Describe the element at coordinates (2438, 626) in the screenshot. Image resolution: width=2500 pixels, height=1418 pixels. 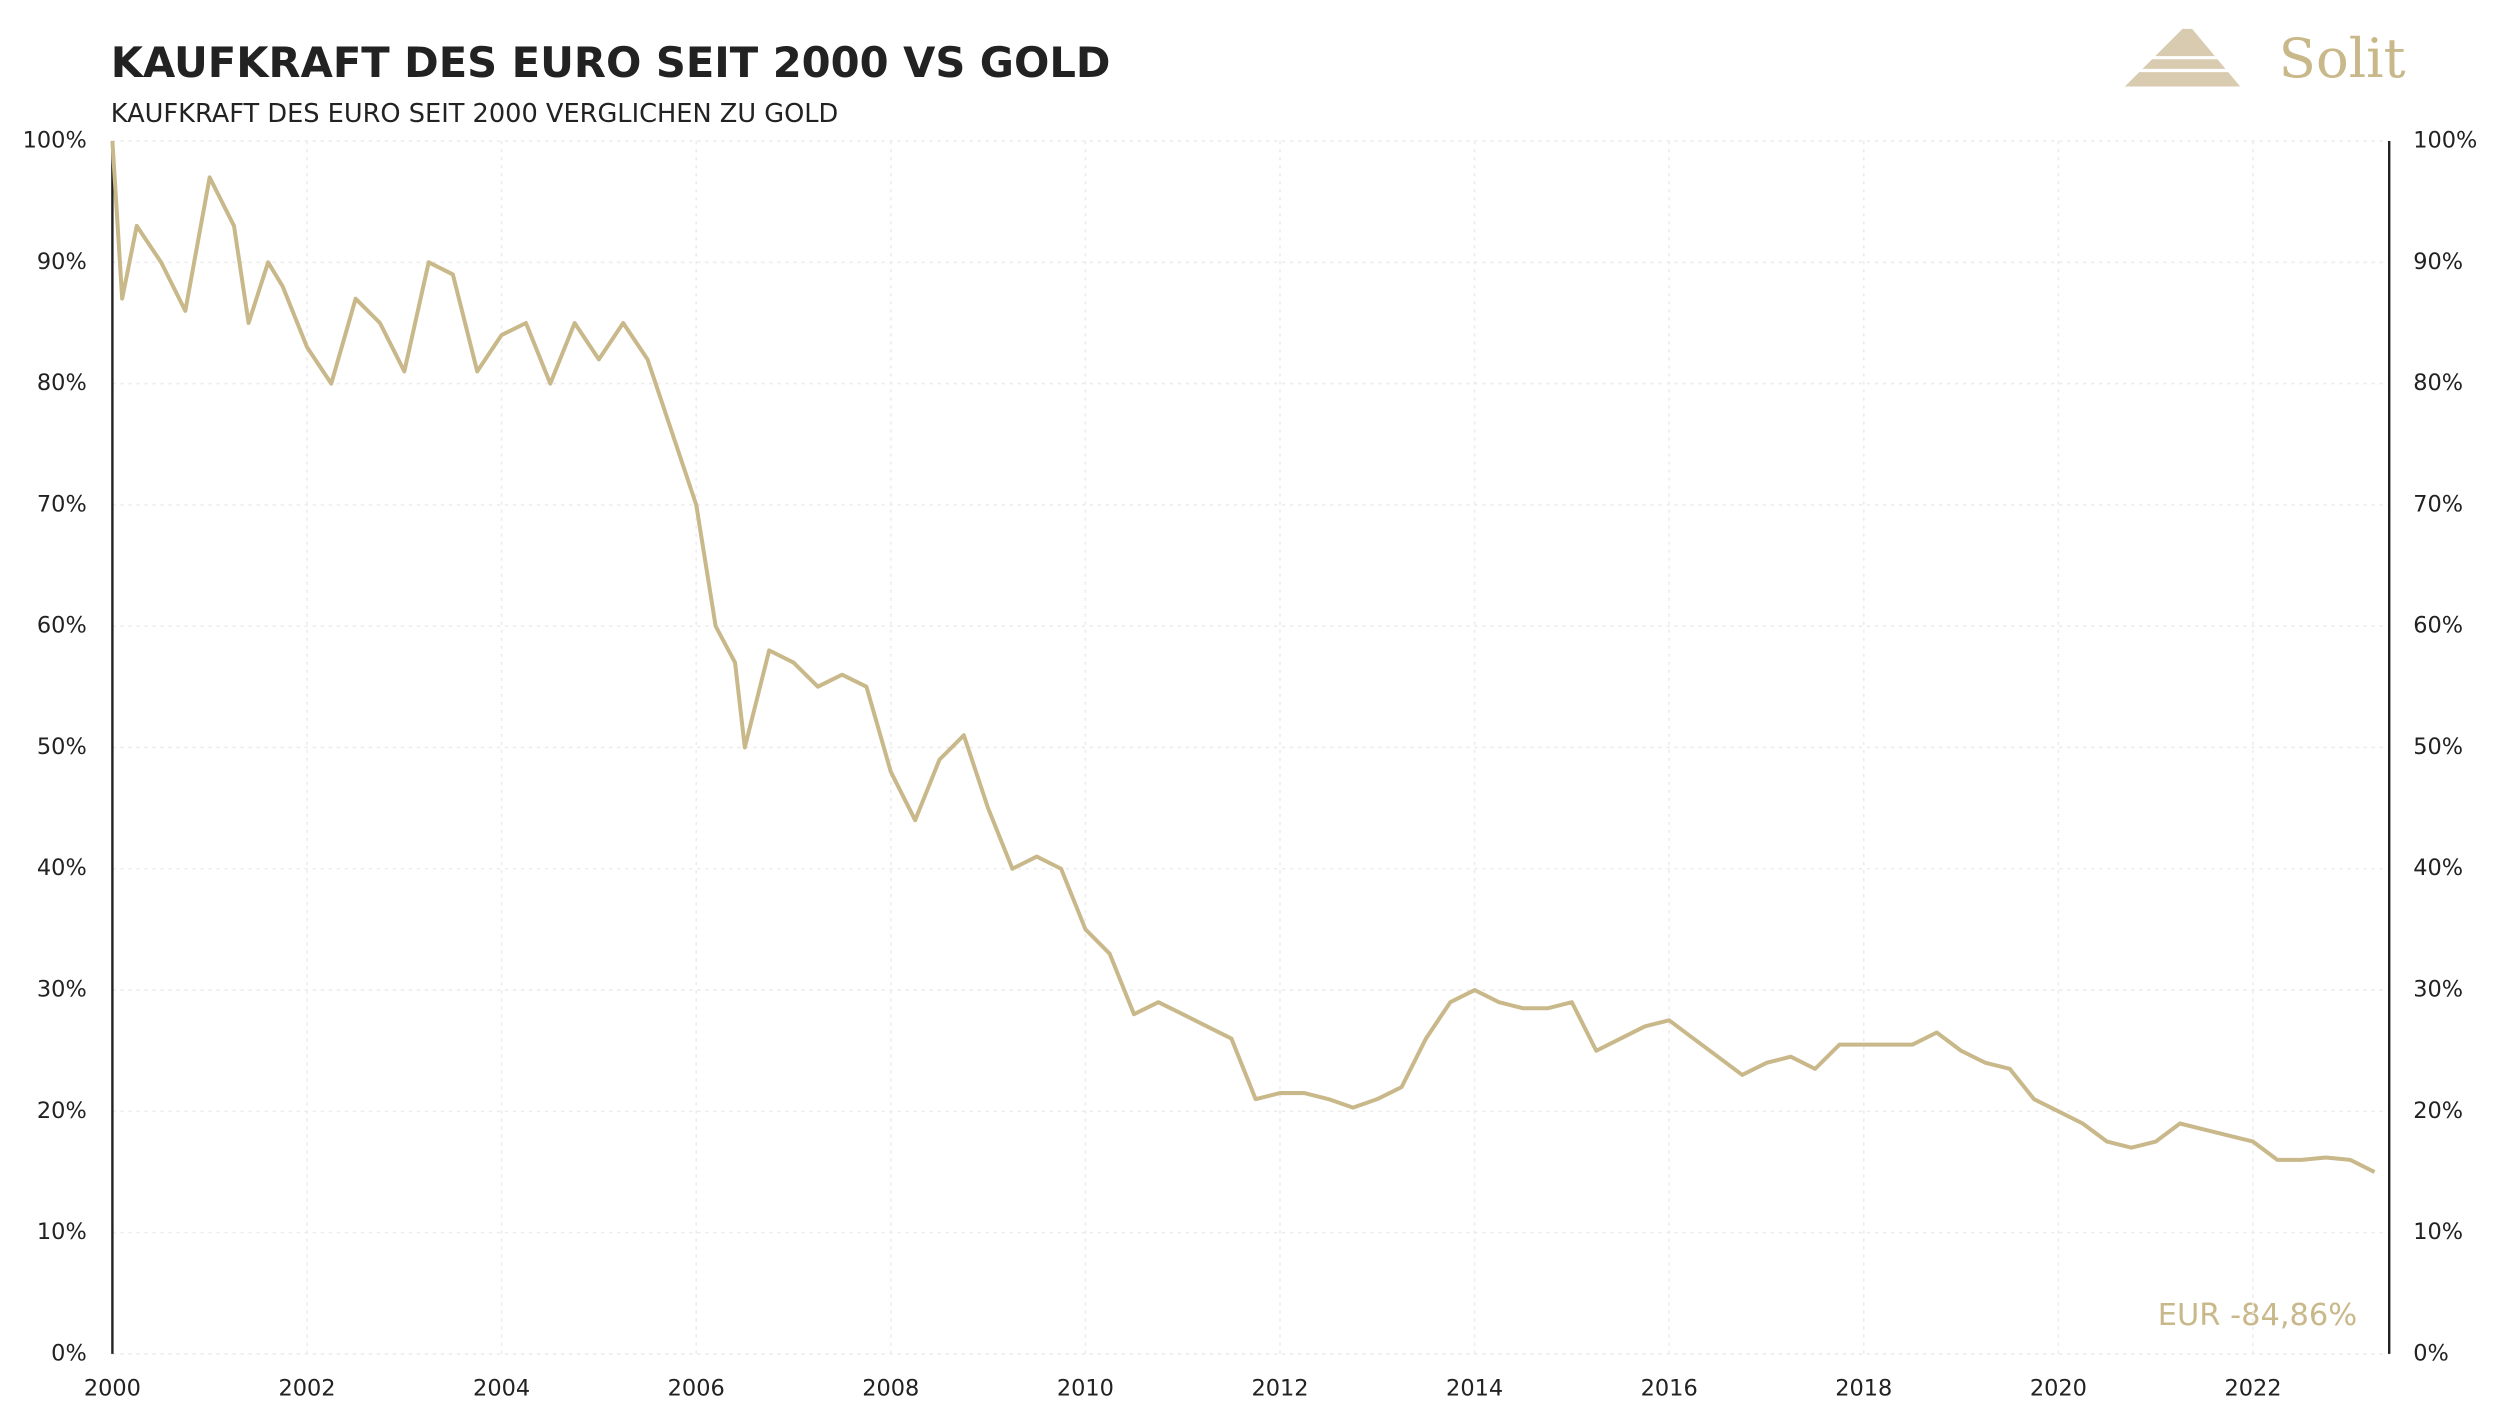
I see `y2-tick-label: 60%` at that location.